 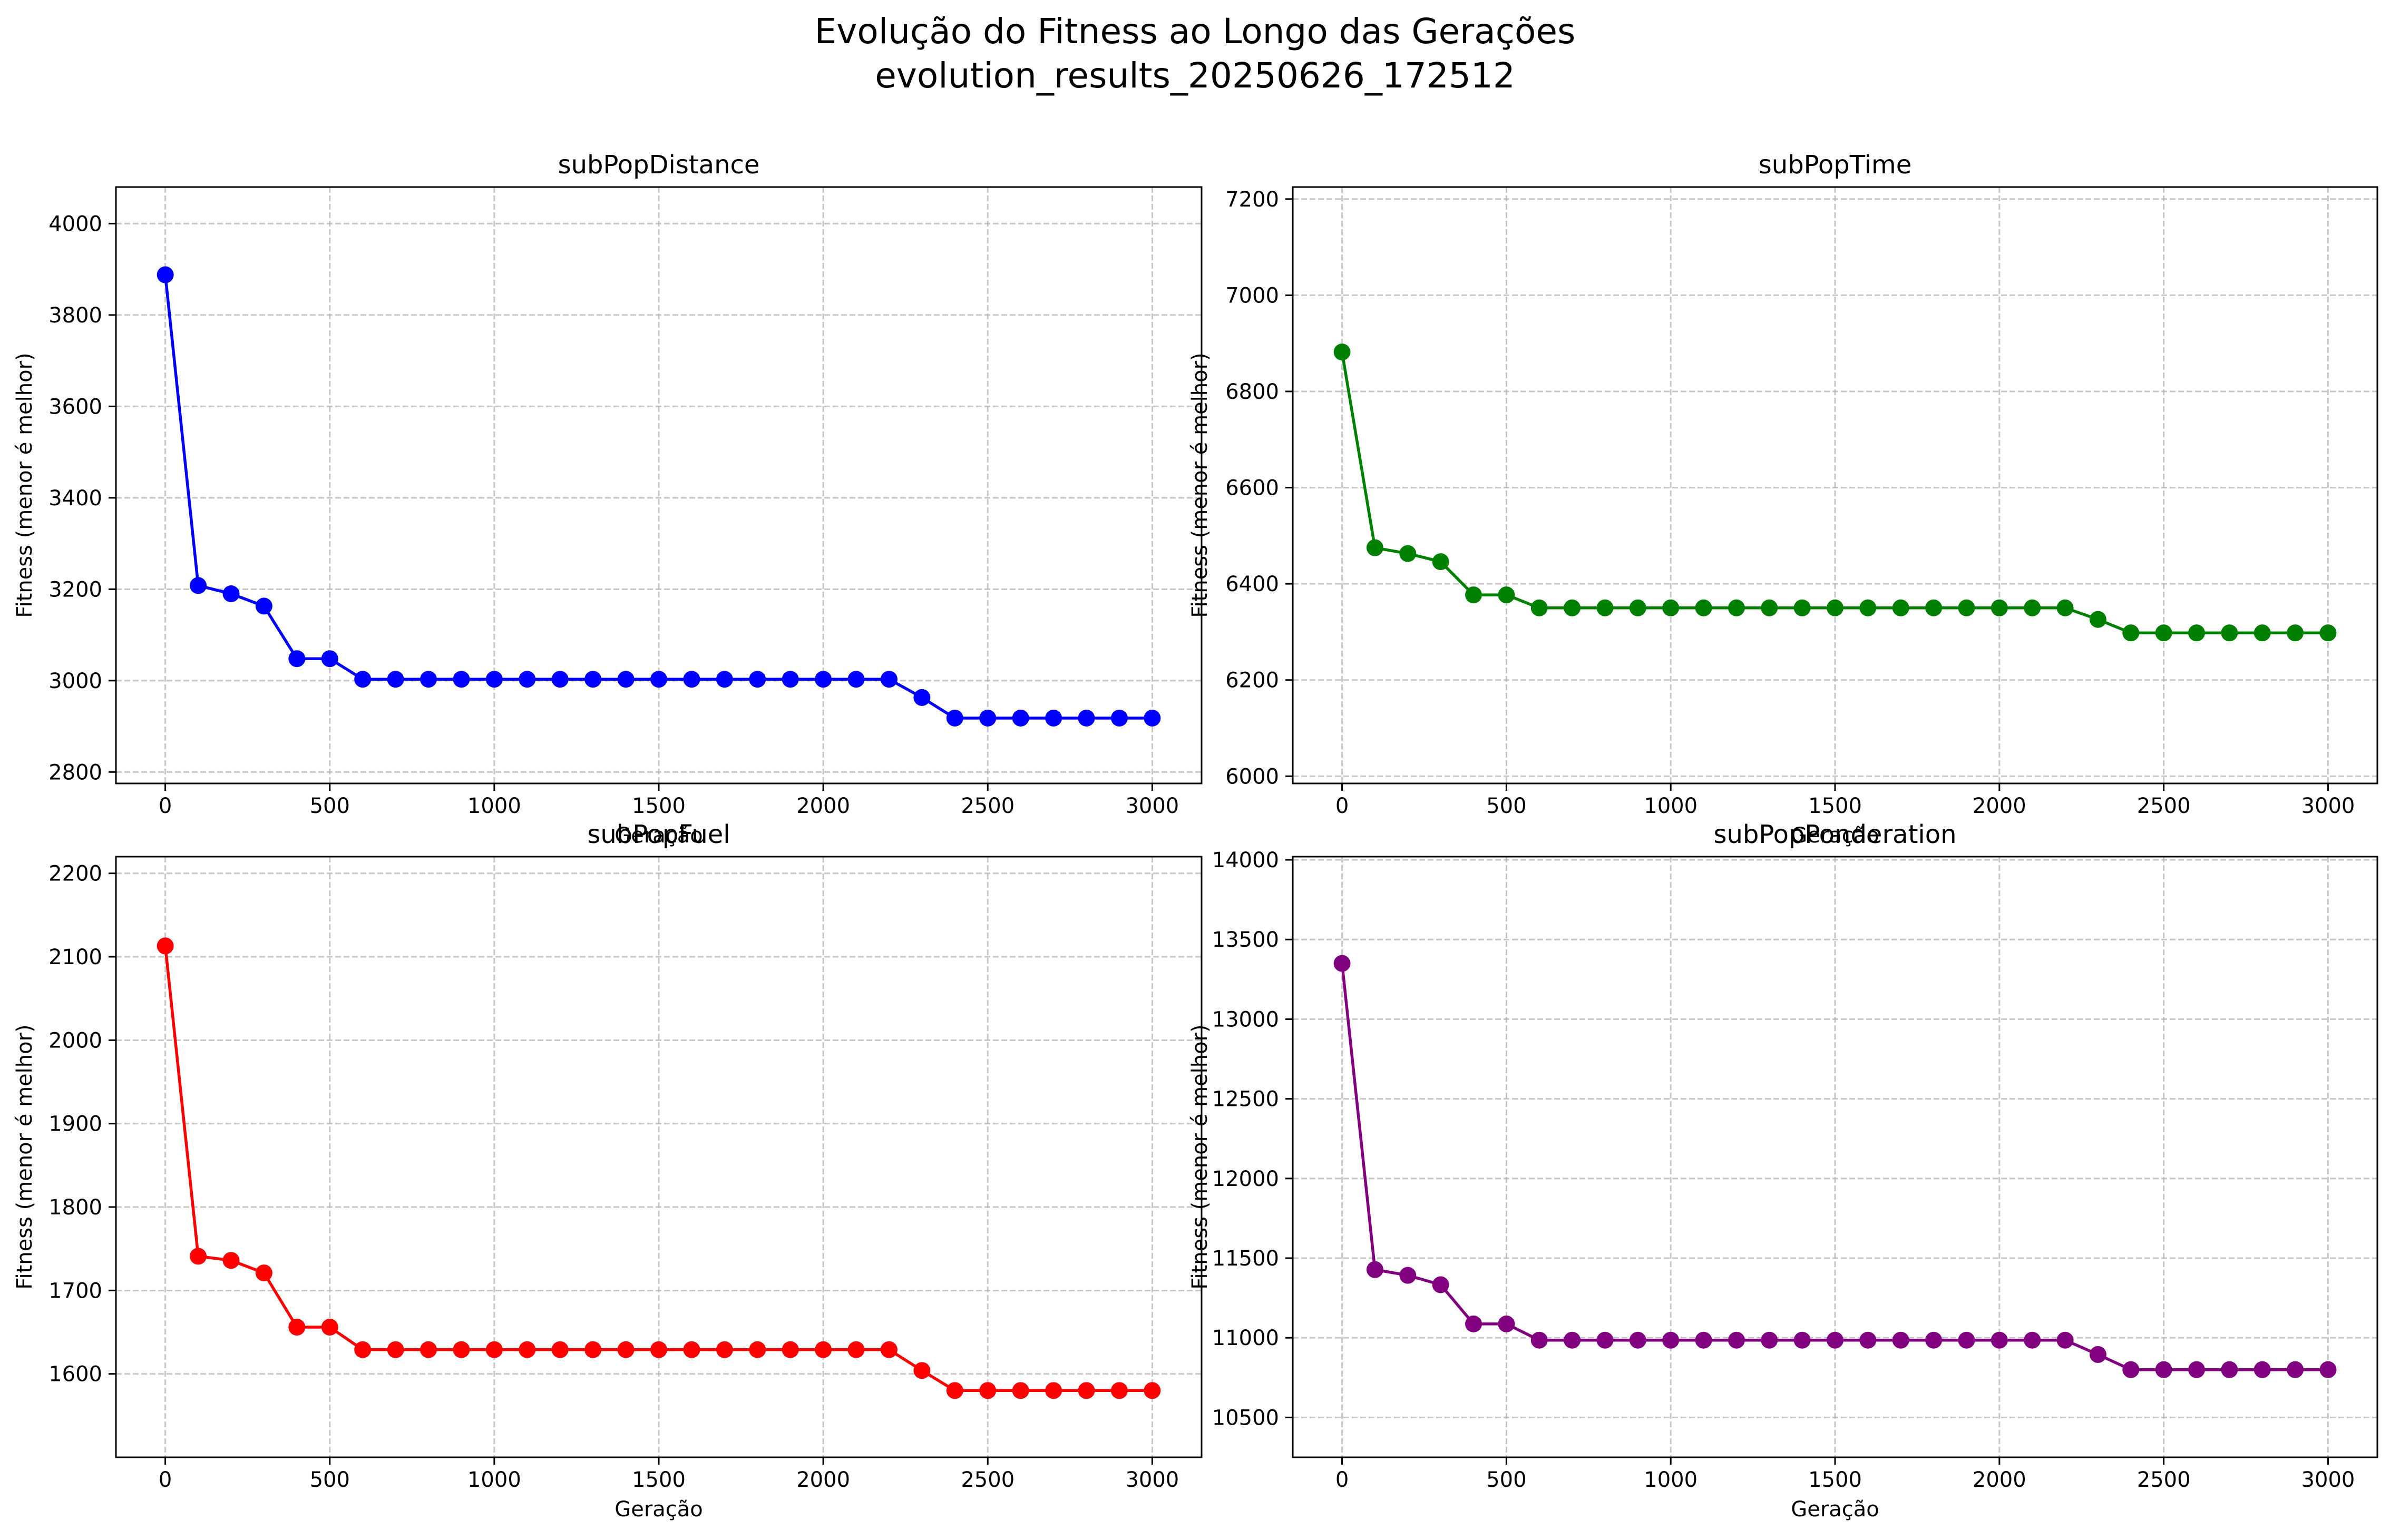 I want to click on y-tick-label: 10500, so click(x=1245, y=1418).